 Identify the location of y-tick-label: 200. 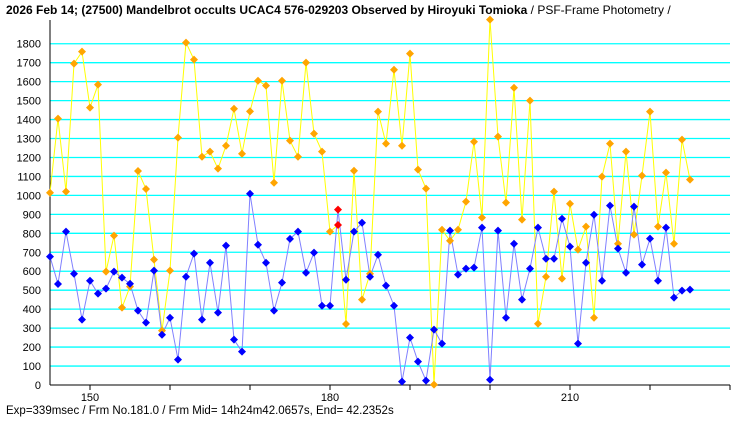
(32, 348).